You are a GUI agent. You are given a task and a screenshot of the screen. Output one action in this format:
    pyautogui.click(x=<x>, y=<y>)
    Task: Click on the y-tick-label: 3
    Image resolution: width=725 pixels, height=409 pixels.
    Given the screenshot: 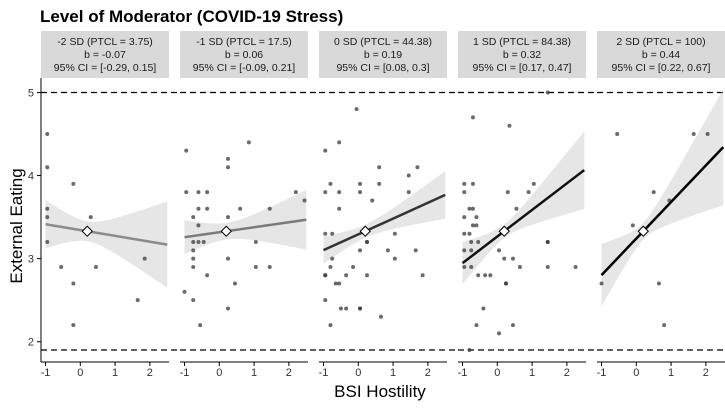 What is the action you would take?
    pyautogui.click(x=31, y=260)
    